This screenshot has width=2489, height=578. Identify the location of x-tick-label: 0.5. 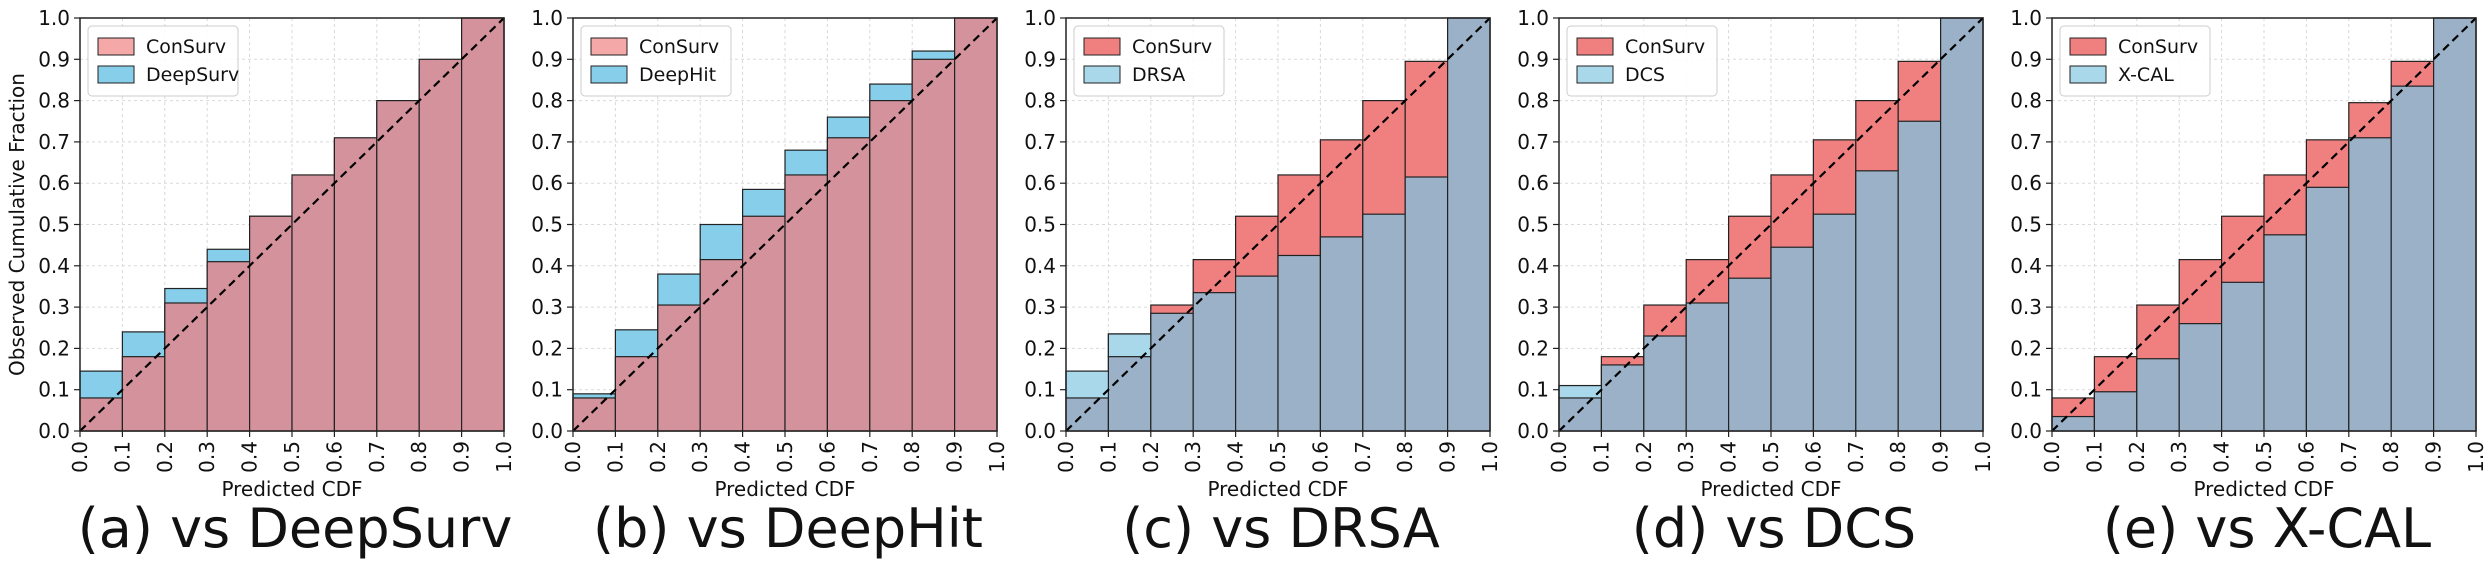
(1771, 457).